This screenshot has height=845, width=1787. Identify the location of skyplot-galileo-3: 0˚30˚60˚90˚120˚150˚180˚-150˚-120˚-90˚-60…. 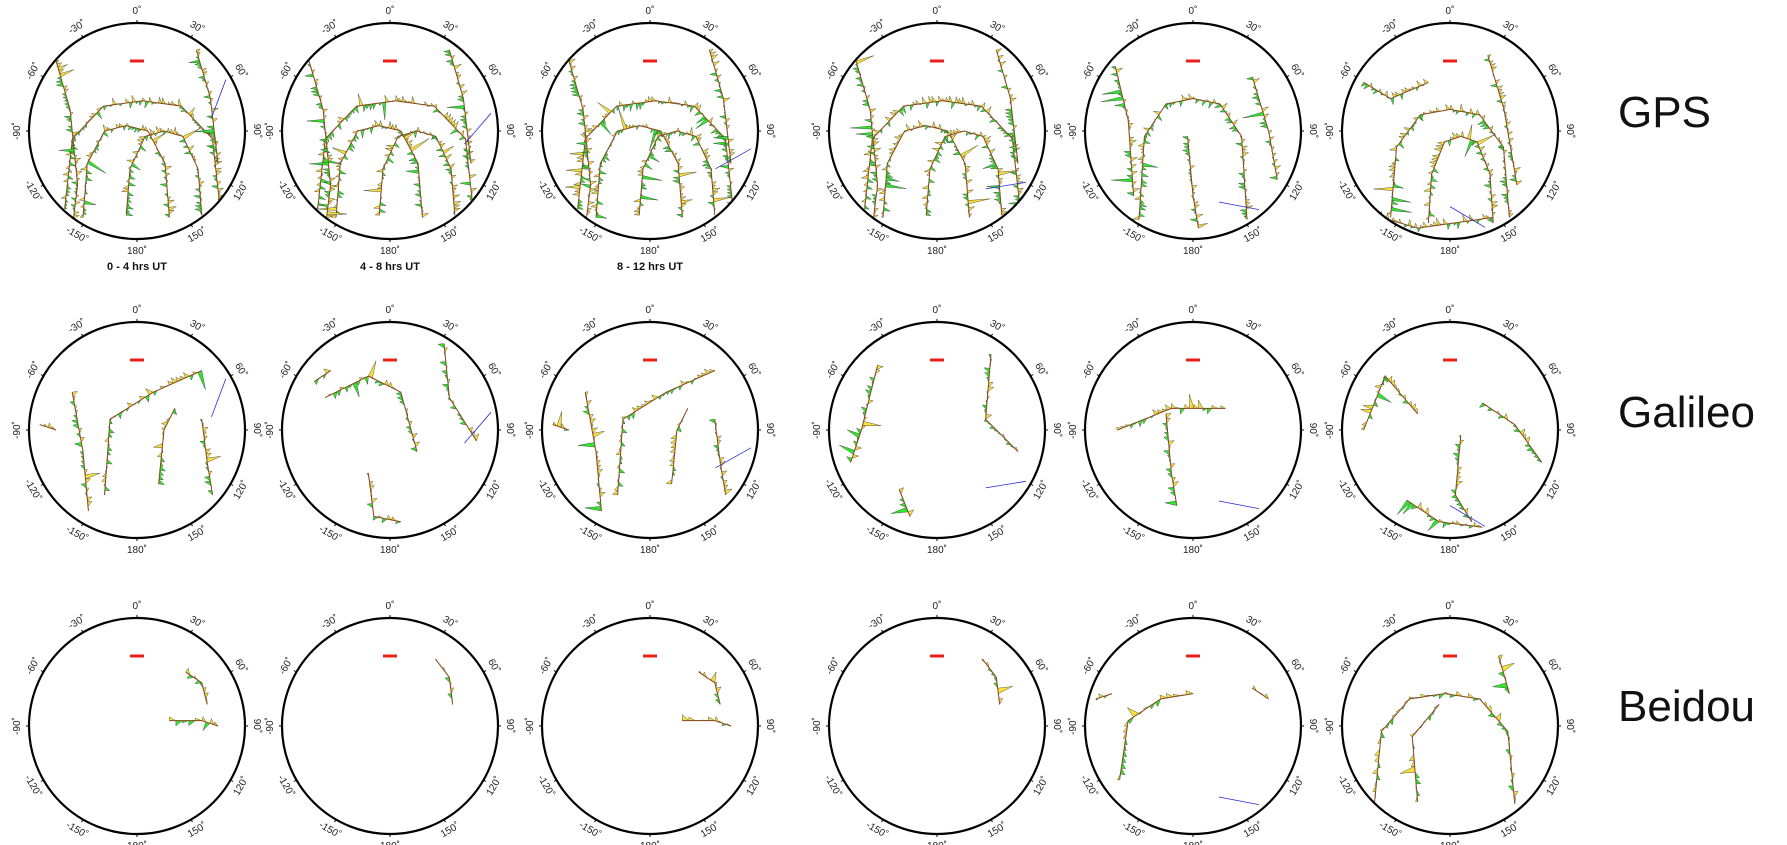
(650, 430).